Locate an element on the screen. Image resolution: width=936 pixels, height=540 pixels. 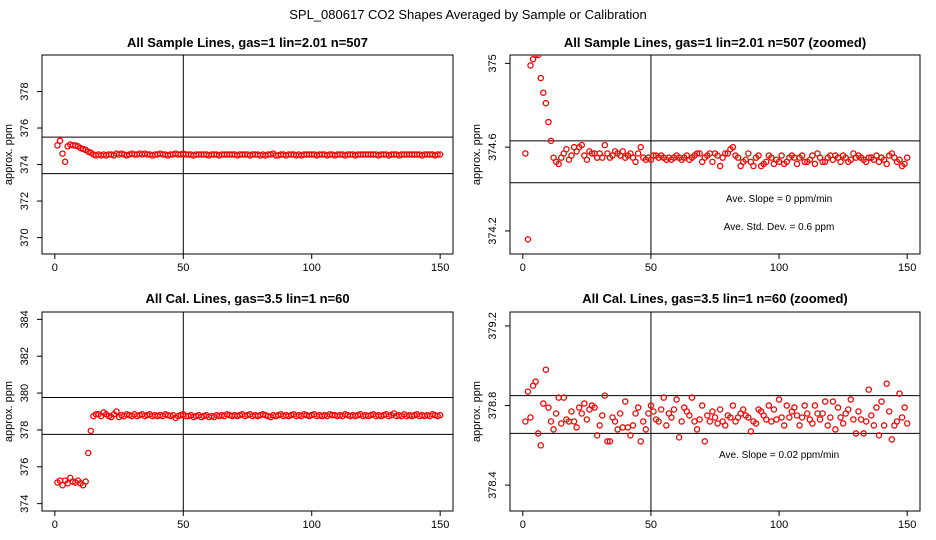
y-tick-label: 378 is located at coordinates (25, 91).